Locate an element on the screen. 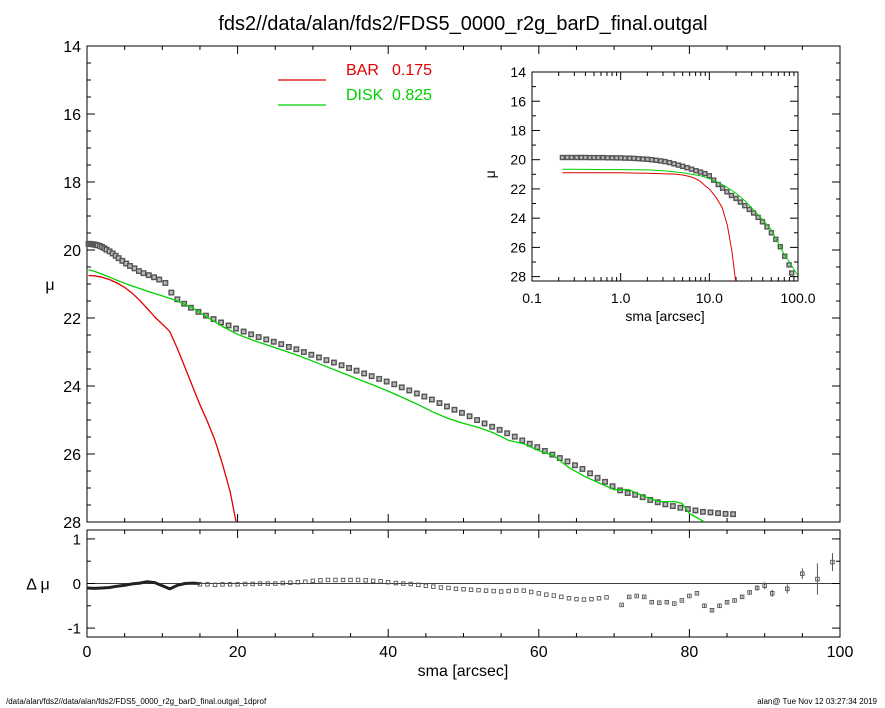 The width and height of the screenshot is (885, 708). y-tick-label: 26 is located at coordinates (518, 247).